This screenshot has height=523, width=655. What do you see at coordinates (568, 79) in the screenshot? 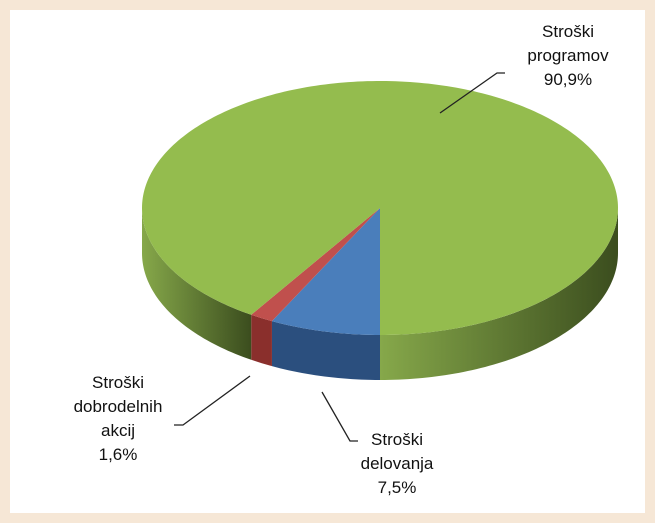
I see `value-label: 90,9%` at bounding box center [568, 79].